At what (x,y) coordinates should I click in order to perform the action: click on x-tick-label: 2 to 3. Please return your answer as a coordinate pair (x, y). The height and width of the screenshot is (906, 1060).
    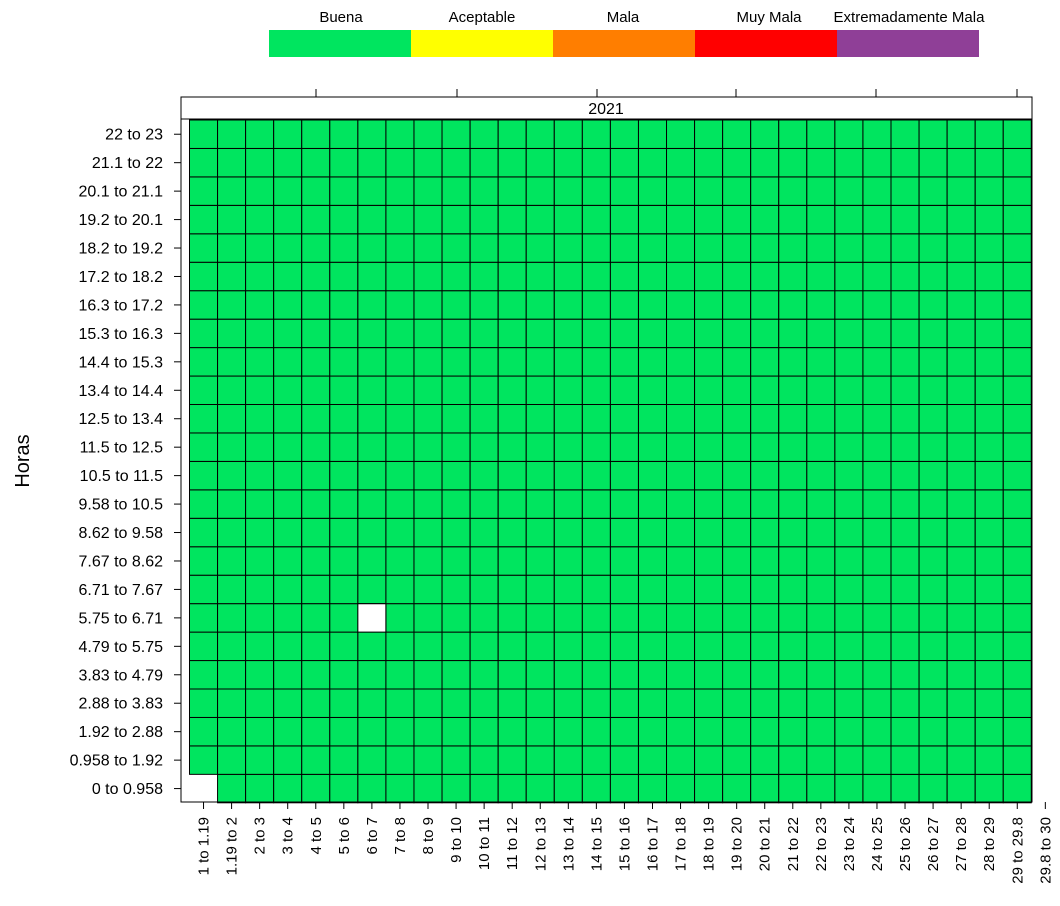
    Looking at the image, I should click on (260, 836).